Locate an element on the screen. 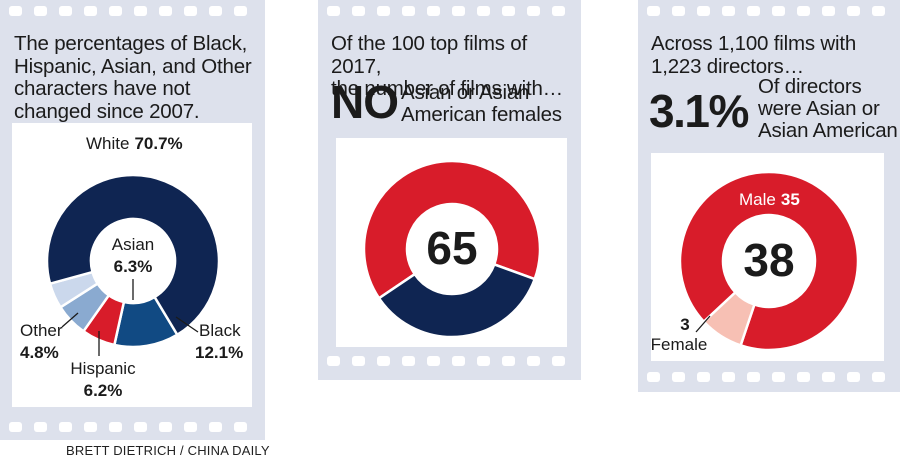 This screenshot has width=900, height=463. slice-white is located at coordinates (133, 255).